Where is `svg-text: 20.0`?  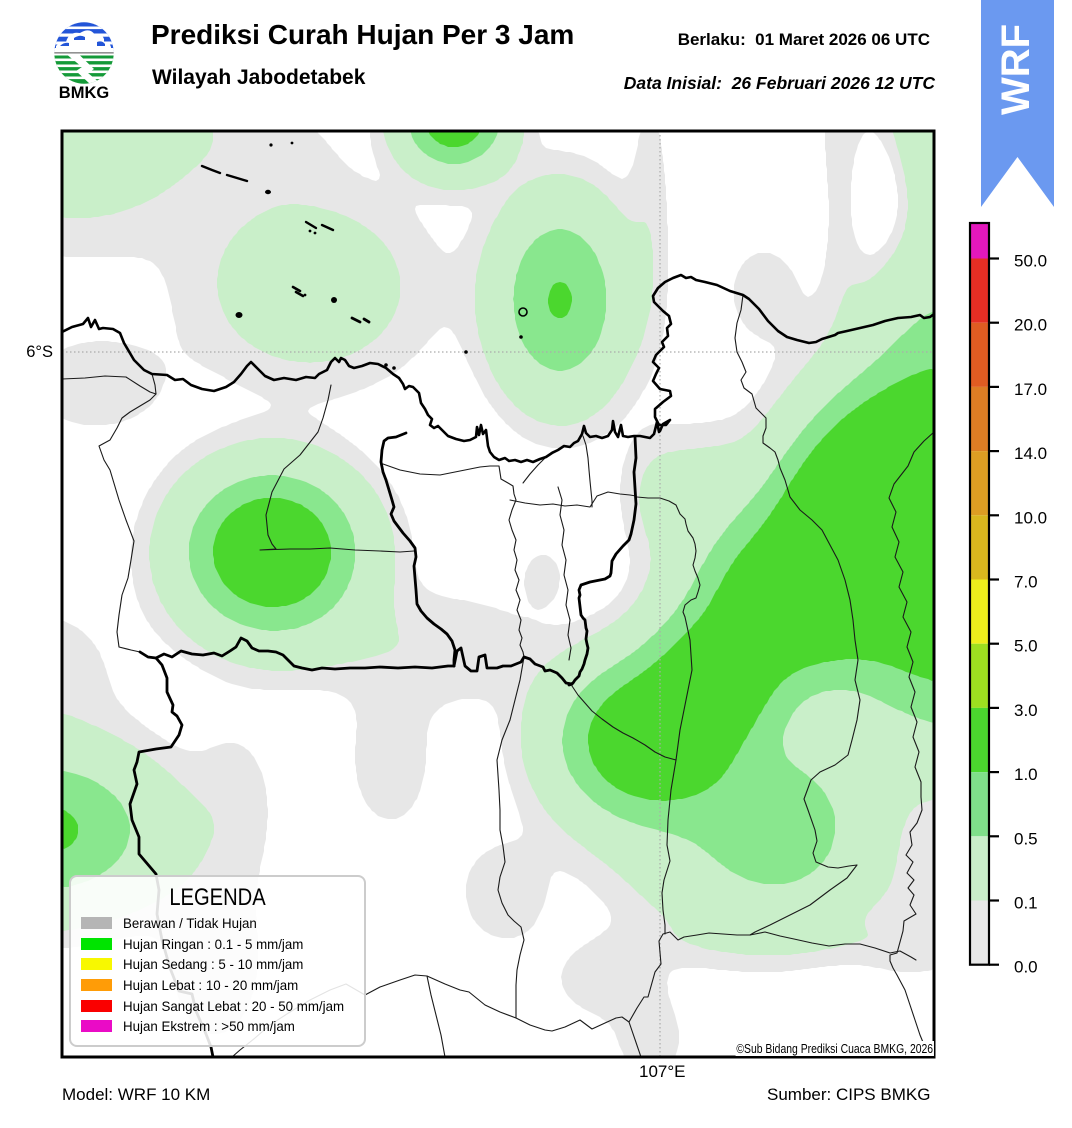
svg-text: 20.0 is located at coordinates (1030, 325).